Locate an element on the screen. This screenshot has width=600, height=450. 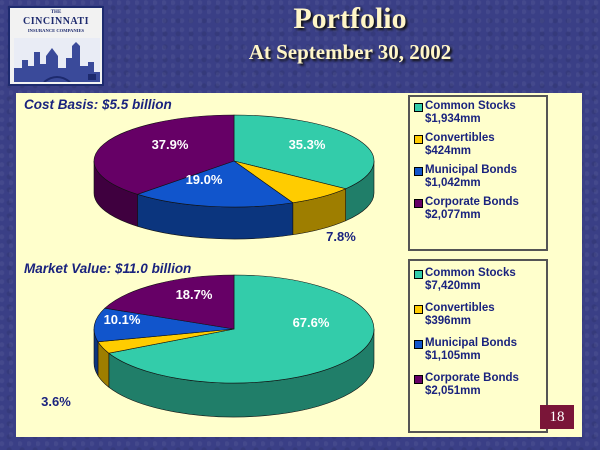
legend-amount: $1,042mm is located at coordinates (453, 183).